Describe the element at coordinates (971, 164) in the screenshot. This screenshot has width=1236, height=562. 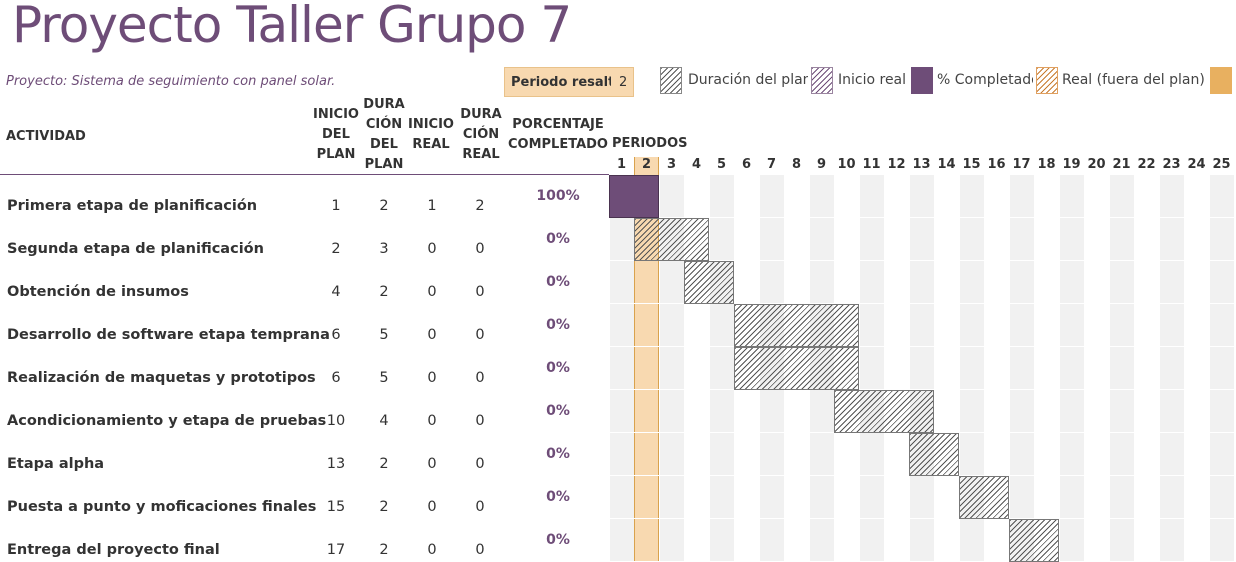
I see `period-number: 15` at that location.